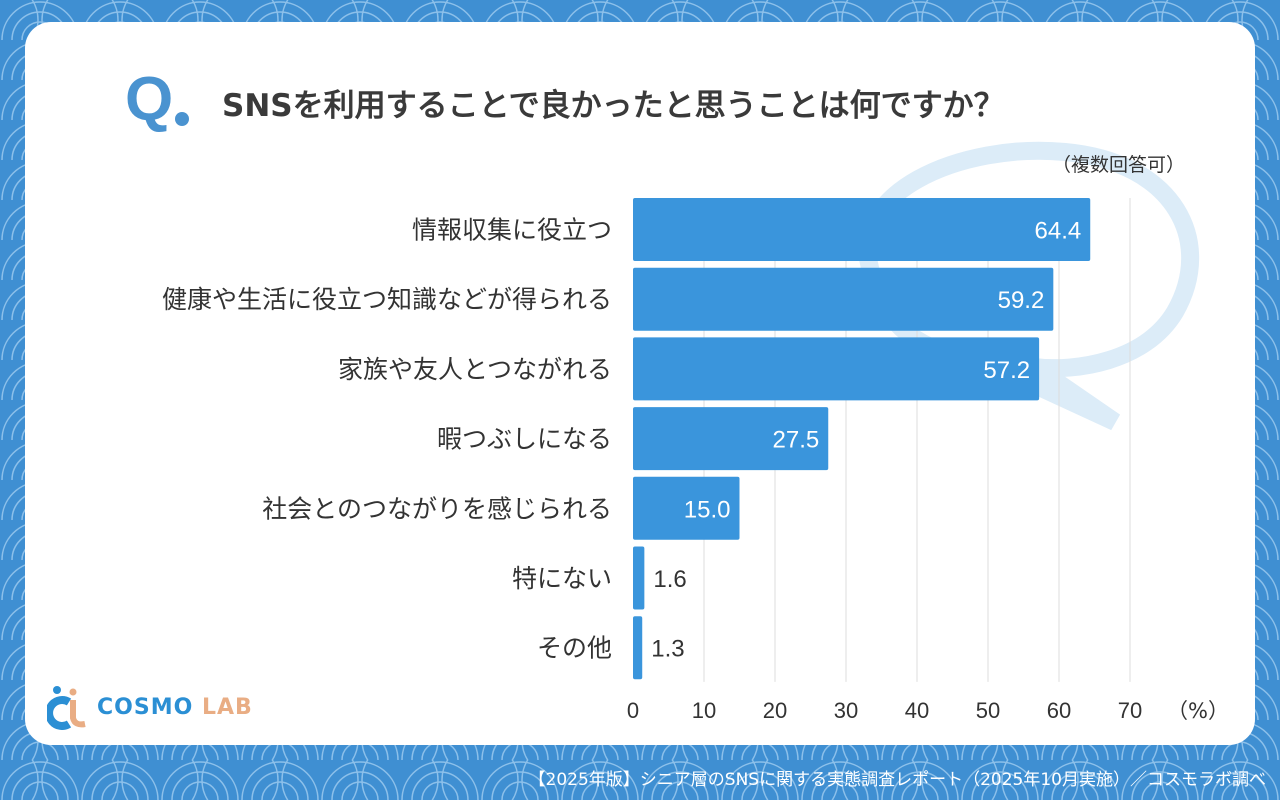  Describe the element at coordinates (988, 710) in the screenshot. I see `x-tick-label: 50` at that location.